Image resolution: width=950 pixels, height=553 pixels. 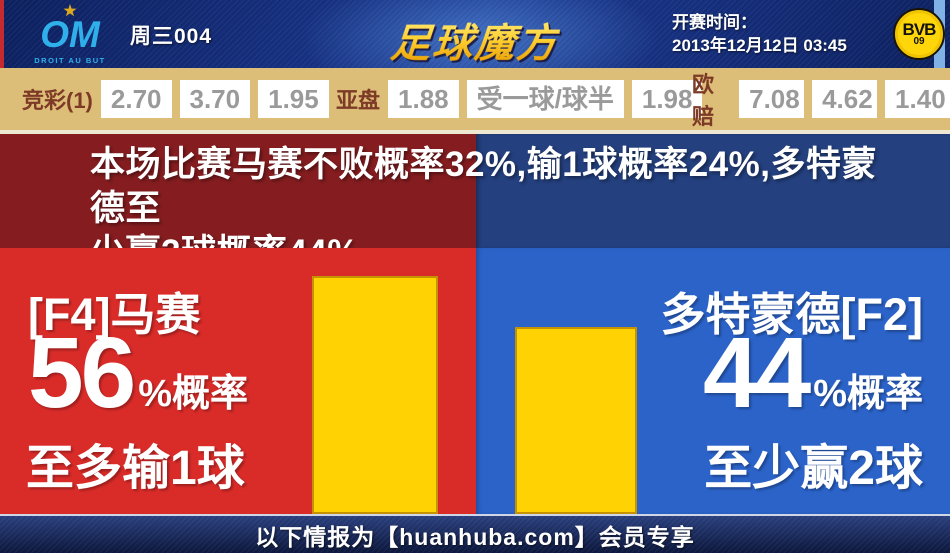 What do you see at coordinates (70, 10) in the screenshot?
I see `star-icon` at bounding box center [70, 10].